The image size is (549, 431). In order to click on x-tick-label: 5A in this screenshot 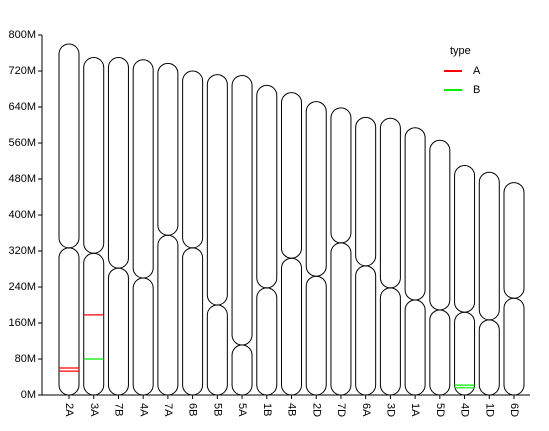, I will do `click(242, 410)`.